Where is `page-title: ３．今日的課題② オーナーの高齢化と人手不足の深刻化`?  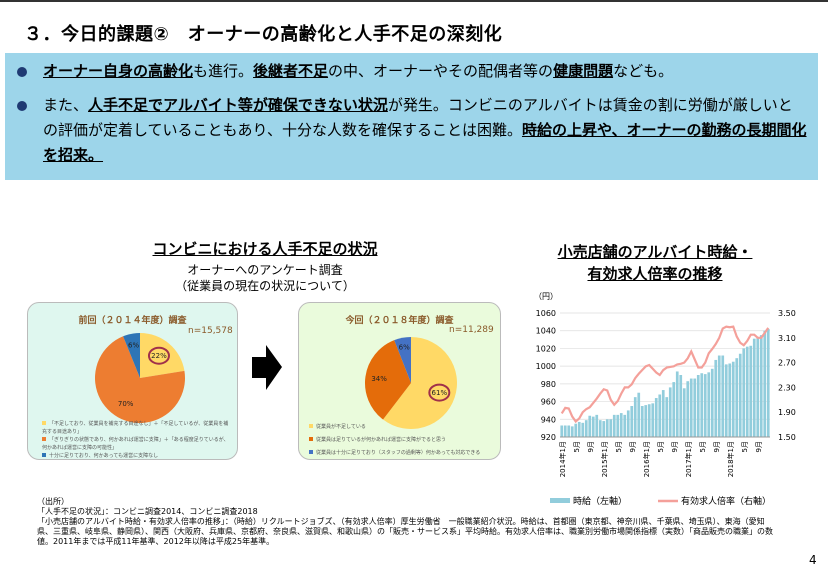
page-title: ３．今日的課題② オーナーの高齢化と人手不足の深刻化 is located at coordinates (263, 34).